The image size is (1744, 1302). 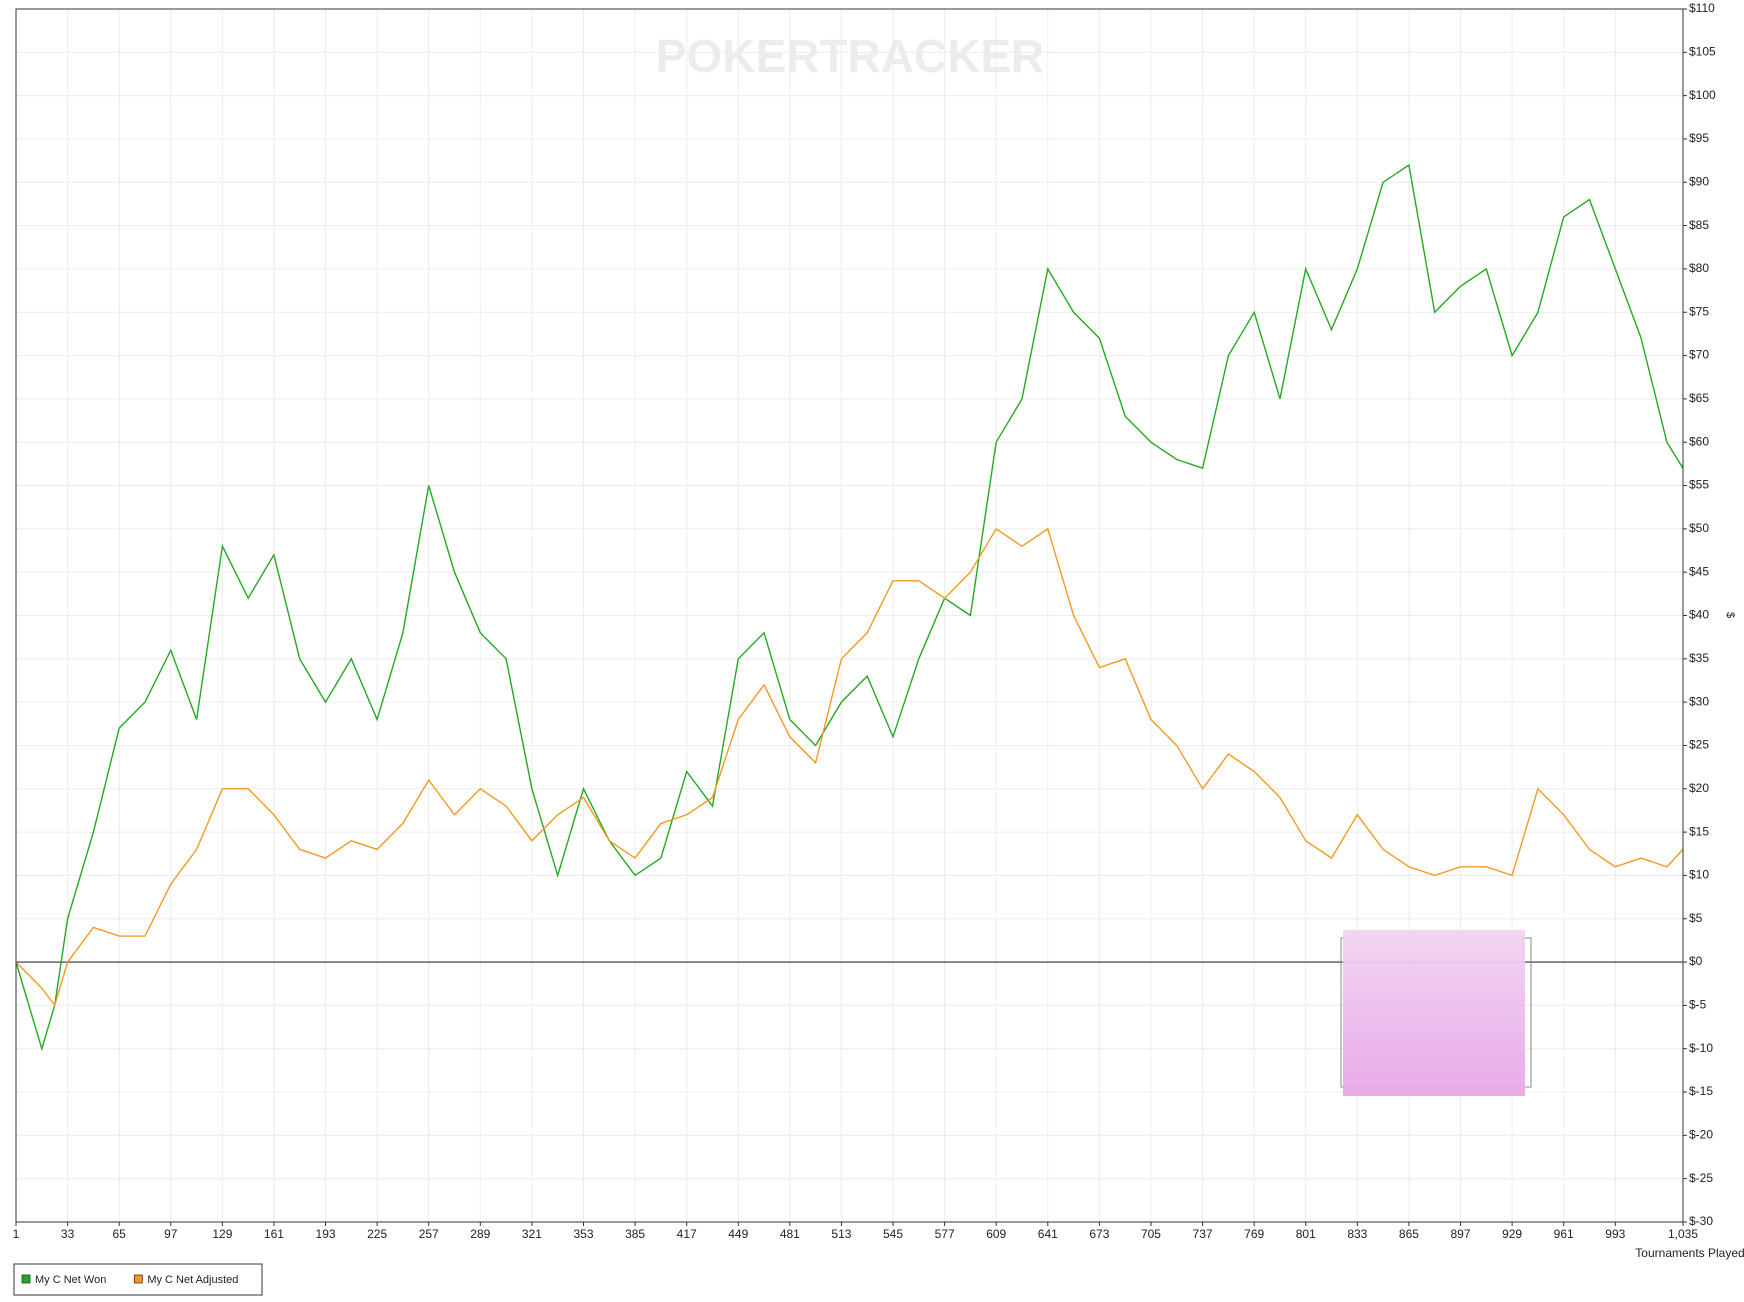 What do you see at coordinates (1461, 1234) in the screenshot?
I see `x-tick-label: 897` at bounding box center [1461, 1234].